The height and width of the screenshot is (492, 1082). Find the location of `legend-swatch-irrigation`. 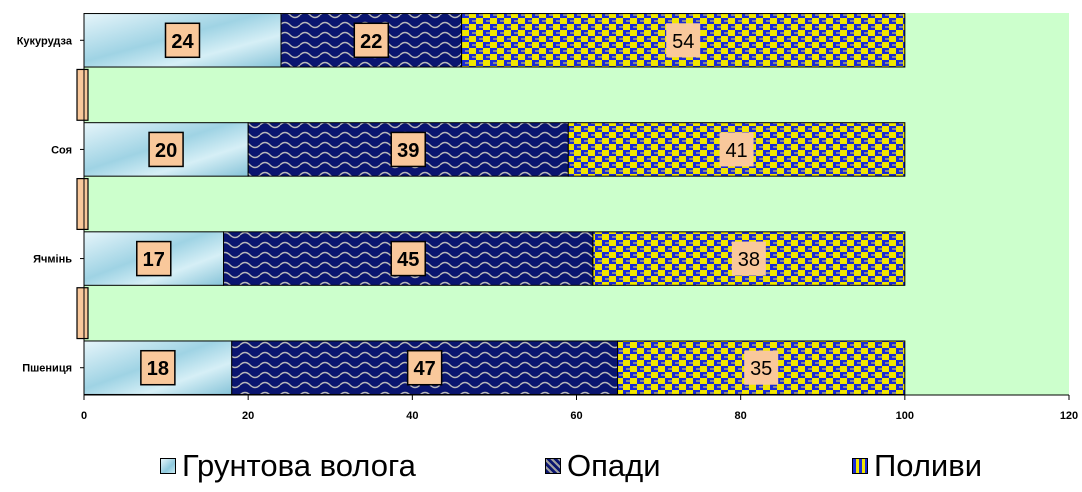

legend-swatch-irrigation is located at coordinates (860, 466).